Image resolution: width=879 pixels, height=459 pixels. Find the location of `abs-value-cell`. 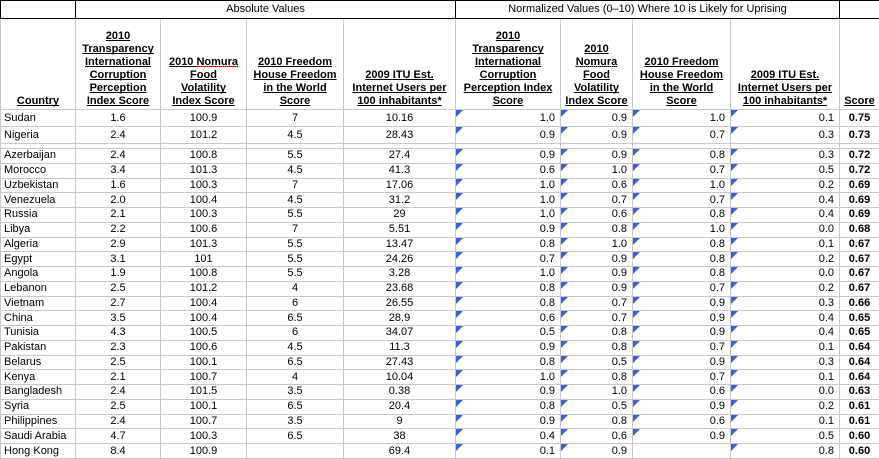

abs-value-cell is located at coordinates (295, 451).